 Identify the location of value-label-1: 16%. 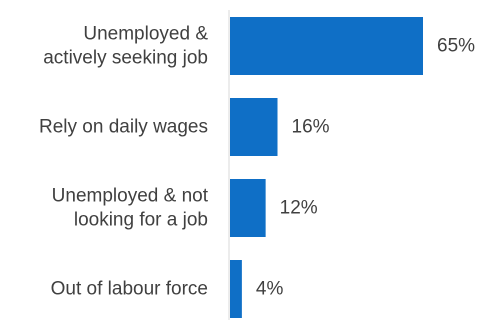
(311, 127).